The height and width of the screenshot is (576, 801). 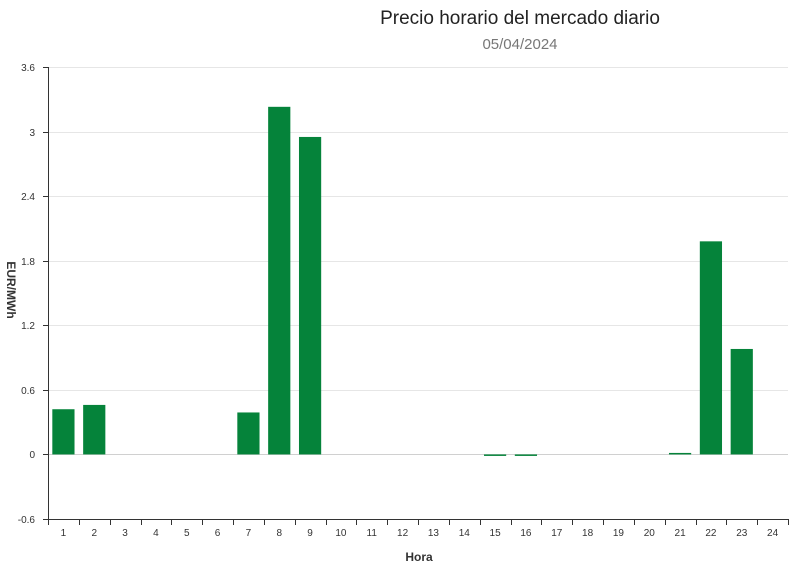 I want to click on x-tick-label: 8, so click(x=279, y=533).